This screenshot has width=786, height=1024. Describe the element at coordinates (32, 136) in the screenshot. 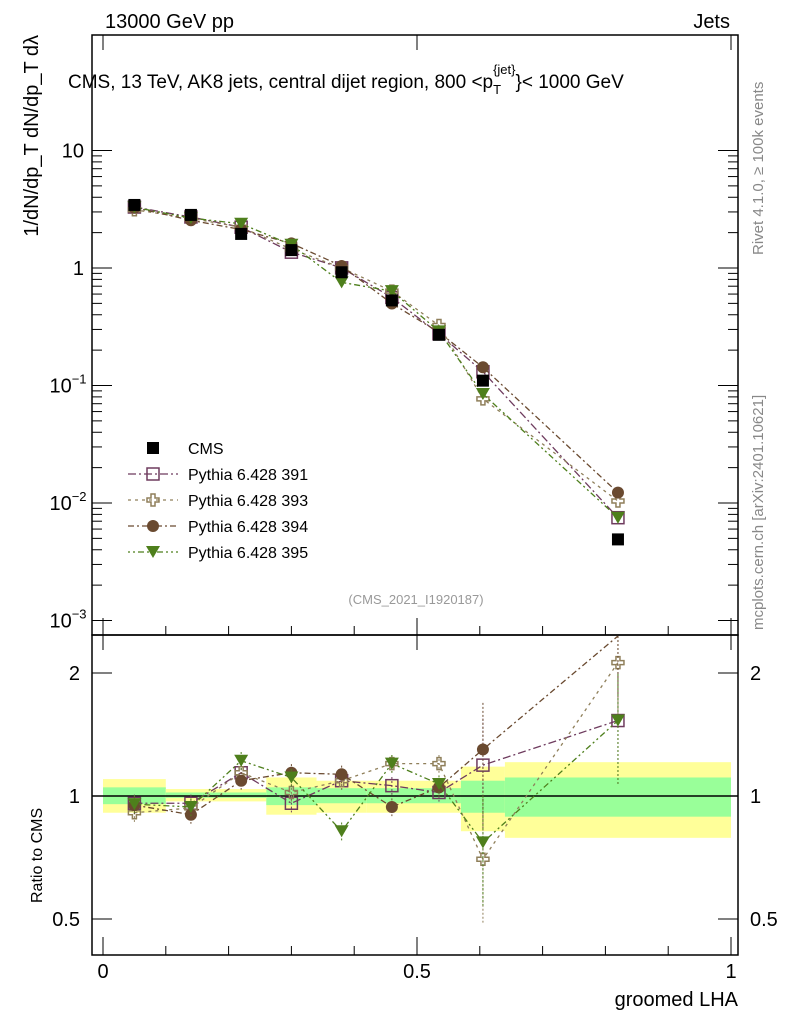

I see `y-axis-label: 1/dN/dp_T dN/dp_T dλ` at that location.